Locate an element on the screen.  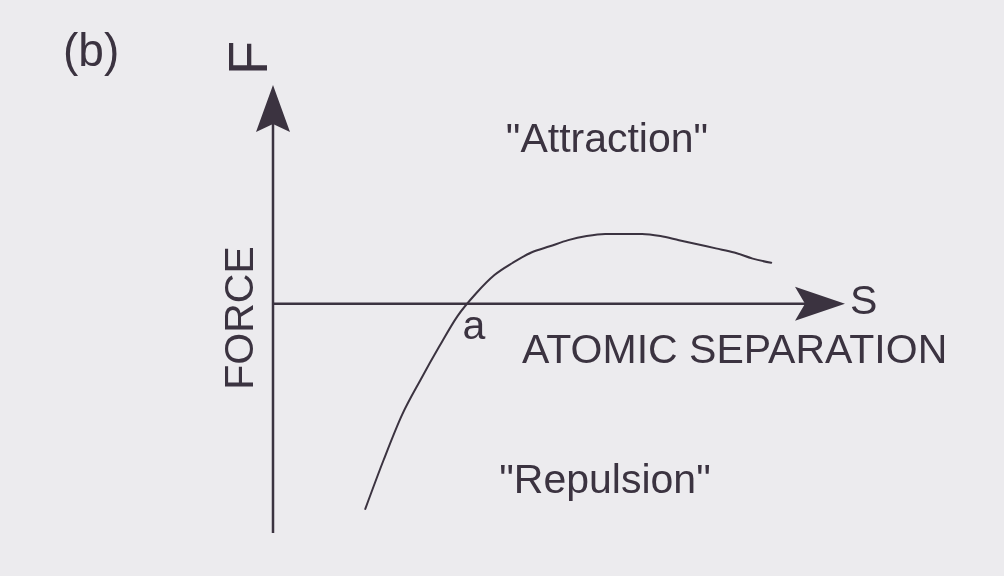
text: F is located at coordinates (247, 58).